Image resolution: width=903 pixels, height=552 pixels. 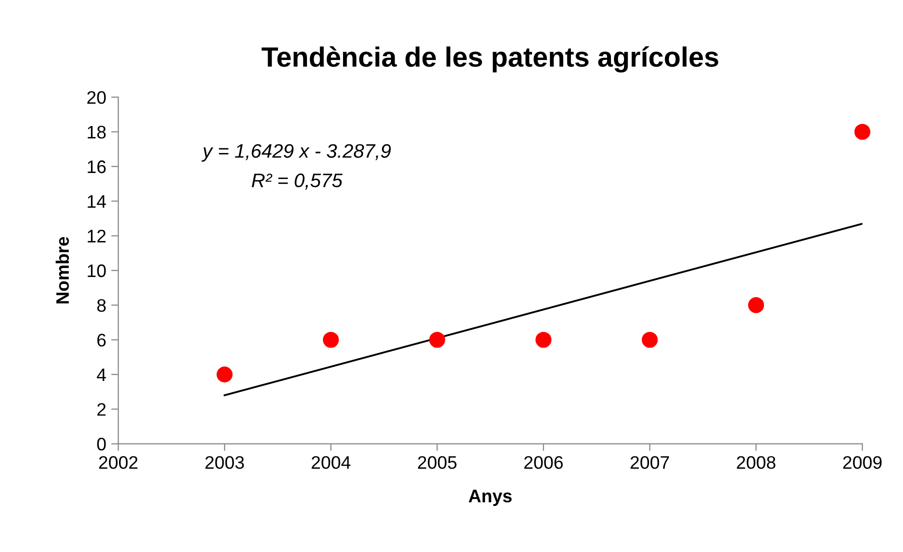 I want to click on chart-title: Tendència de les patents agrícoles, so click(x=490, y=59).